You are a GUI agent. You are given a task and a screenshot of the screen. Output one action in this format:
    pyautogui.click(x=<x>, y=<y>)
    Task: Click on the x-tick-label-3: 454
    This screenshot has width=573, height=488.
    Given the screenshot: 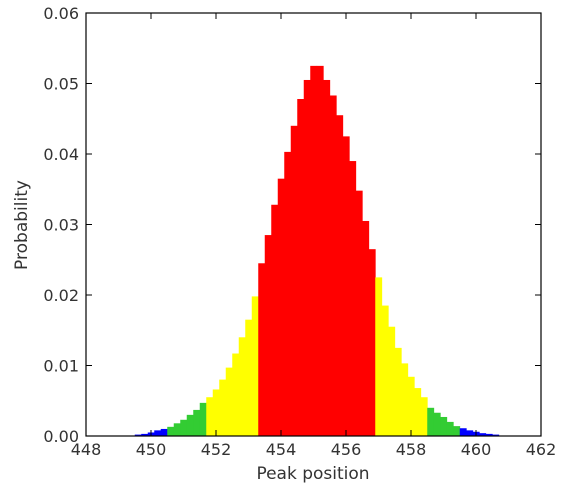 What is the action you would take?
    pyautogui.click(x=281, y=449)
    